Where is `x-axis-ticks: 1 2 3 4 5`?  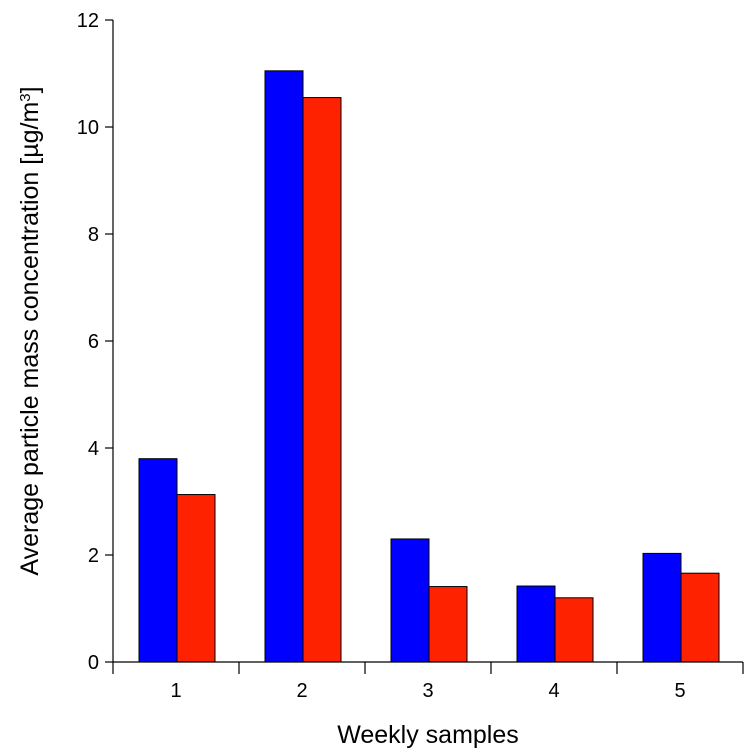 x-axis-ticks: 1 2 3 4 5 is located at coordinates (428, 682).